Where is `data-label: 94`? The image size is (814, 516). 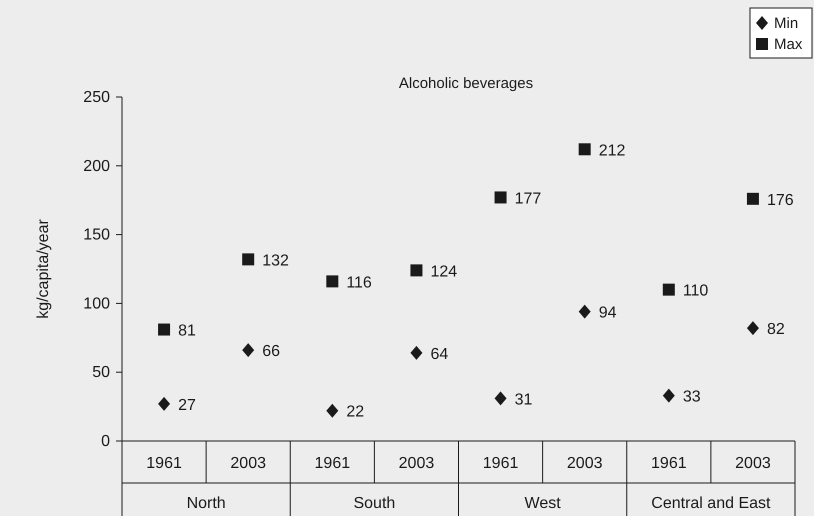 data-label: 94 is located at coordinates (607, 313).